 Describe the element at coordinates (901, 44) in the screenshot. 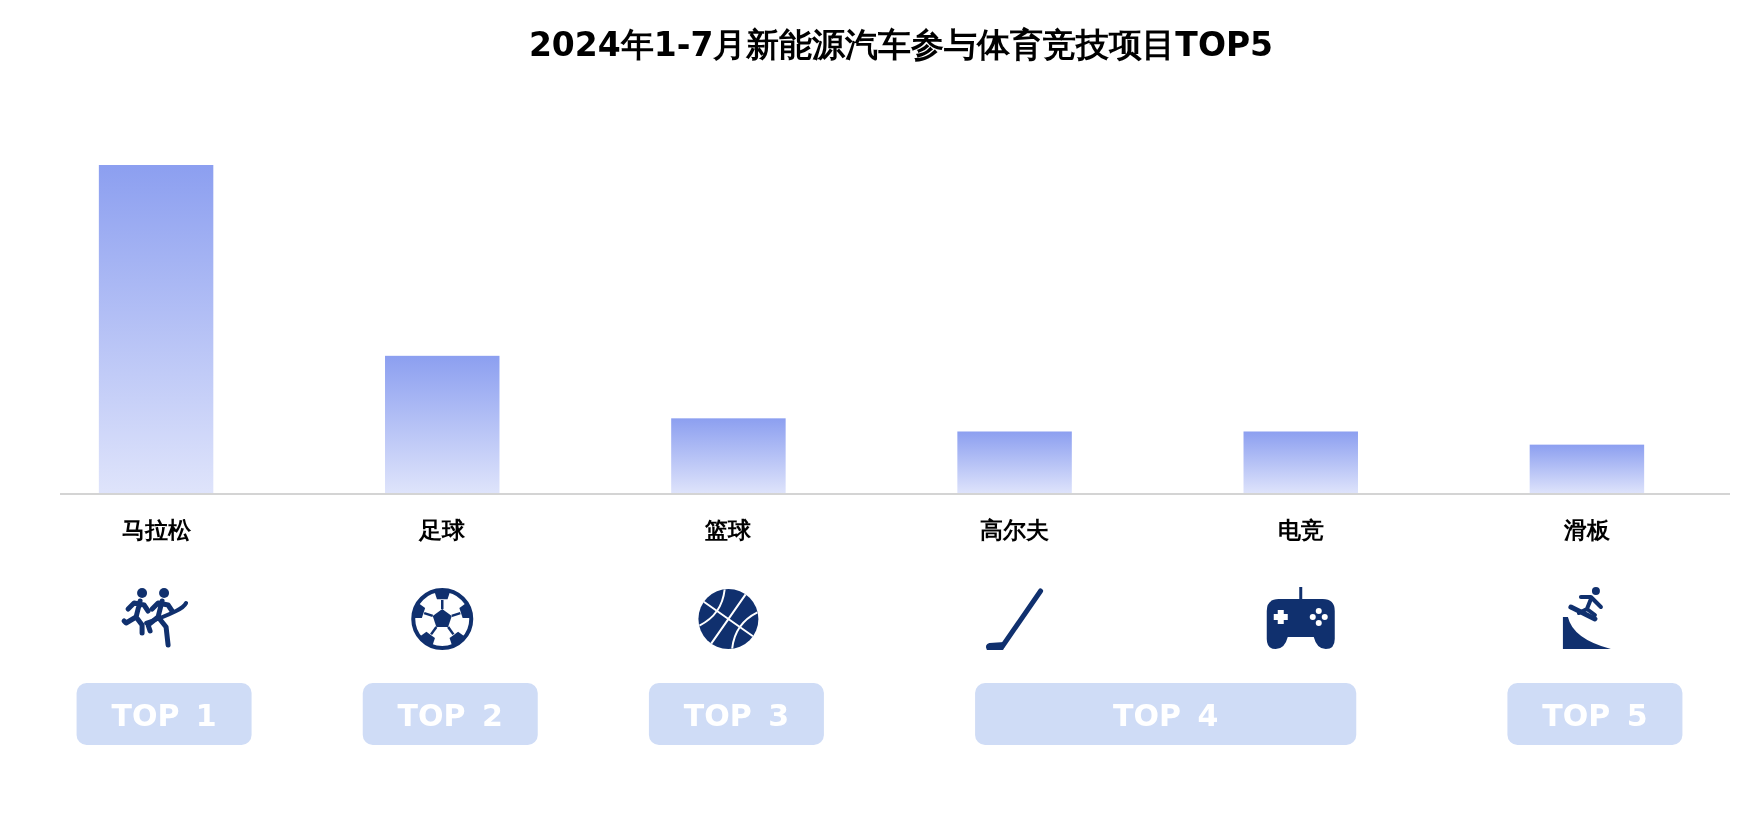

I see `chart-title: 2024年1-7月新能源汽车参与体育竞技项目TOP5` at that location.